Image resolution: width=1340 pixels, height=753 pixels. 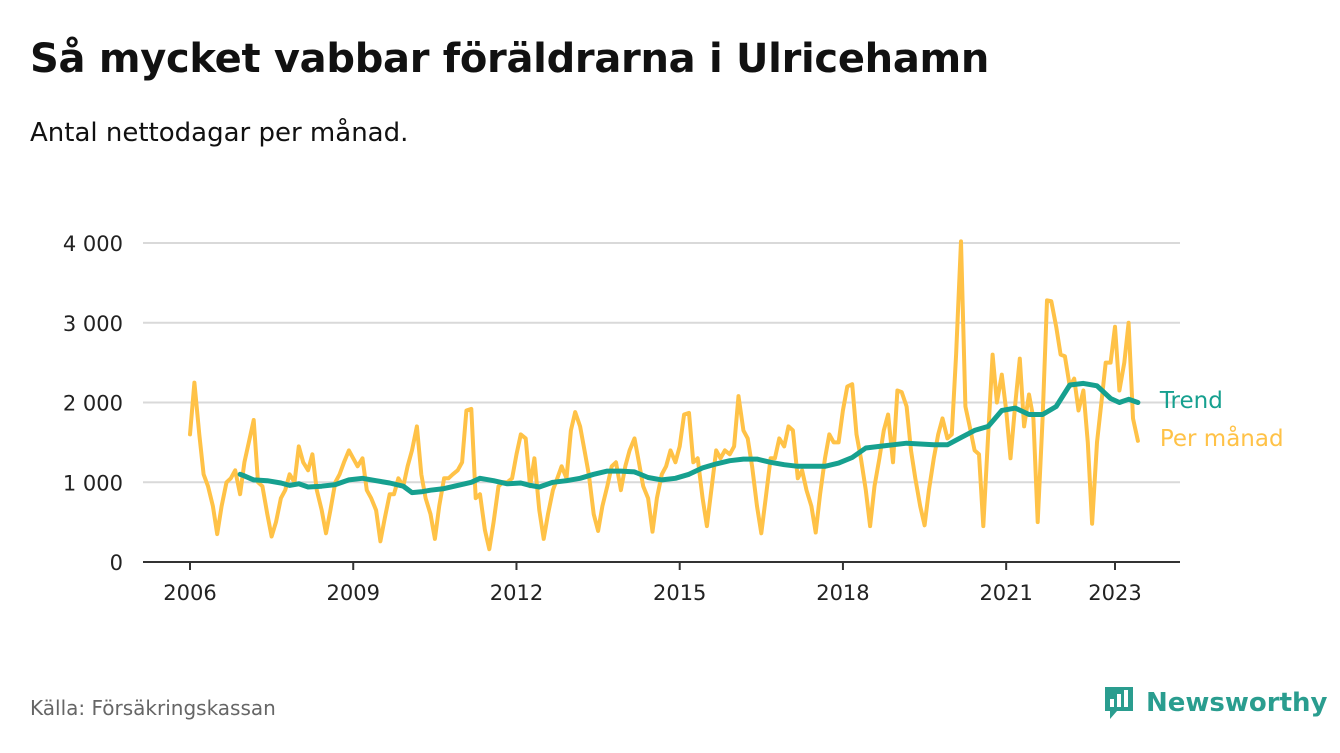 I want to click on x-tick-label: 2006, so click(x=189, y=593).